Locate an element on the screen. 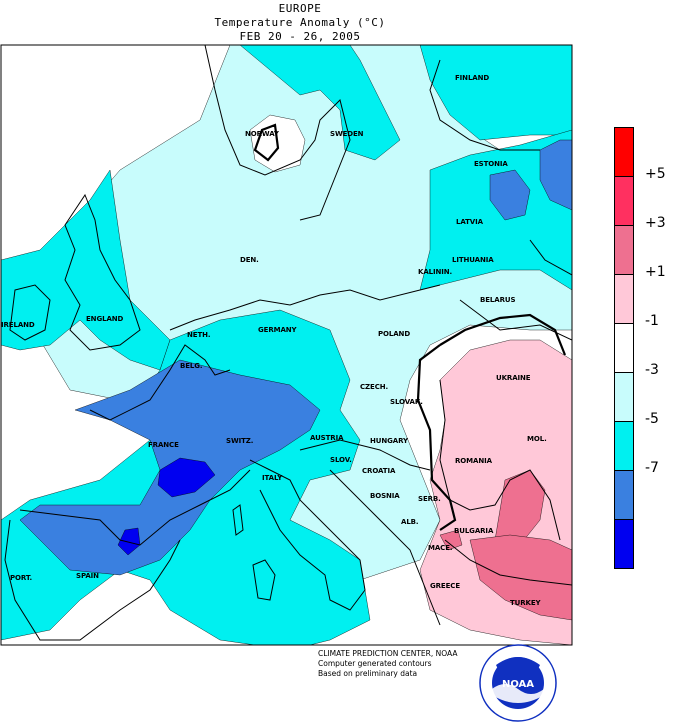  label-france: FRANCE is located at coordinates (163, 445).